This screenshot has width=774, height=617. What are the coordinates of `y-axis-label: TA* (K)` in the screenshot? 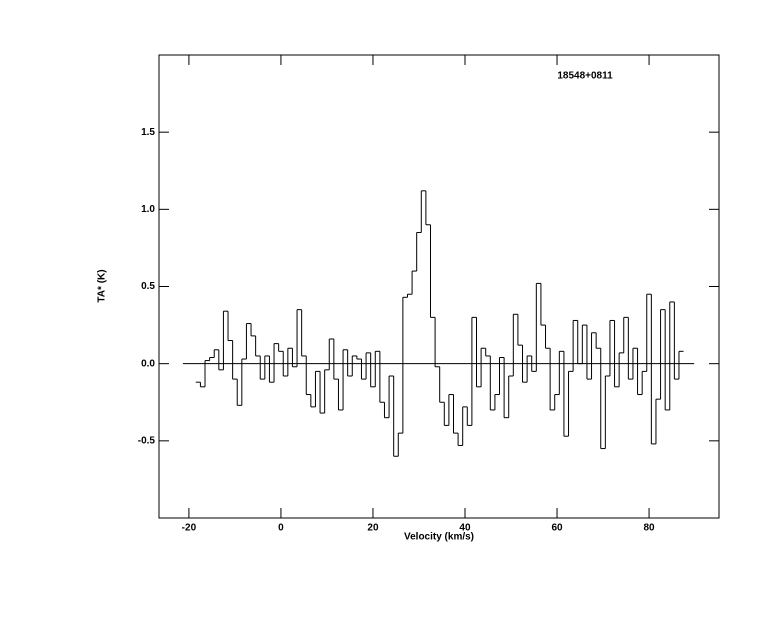 It's located at (102, 285).